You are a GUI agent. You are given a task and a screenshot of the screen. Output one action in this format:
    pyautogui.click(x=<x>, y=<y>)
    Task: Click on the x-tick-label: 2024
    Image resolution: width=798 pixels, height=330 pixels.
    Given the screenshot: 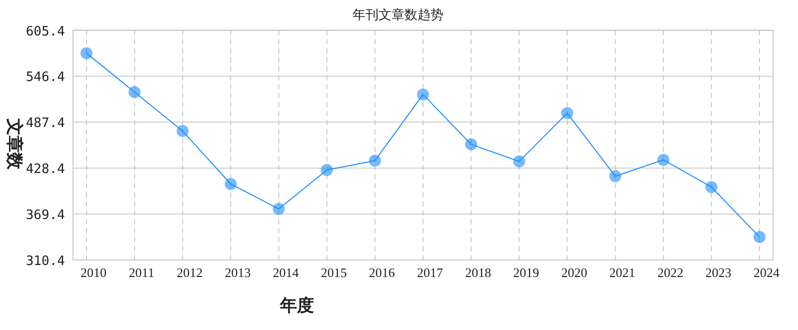 What is the action you would take?
    pyautogui.click(x=767, y=272)
    